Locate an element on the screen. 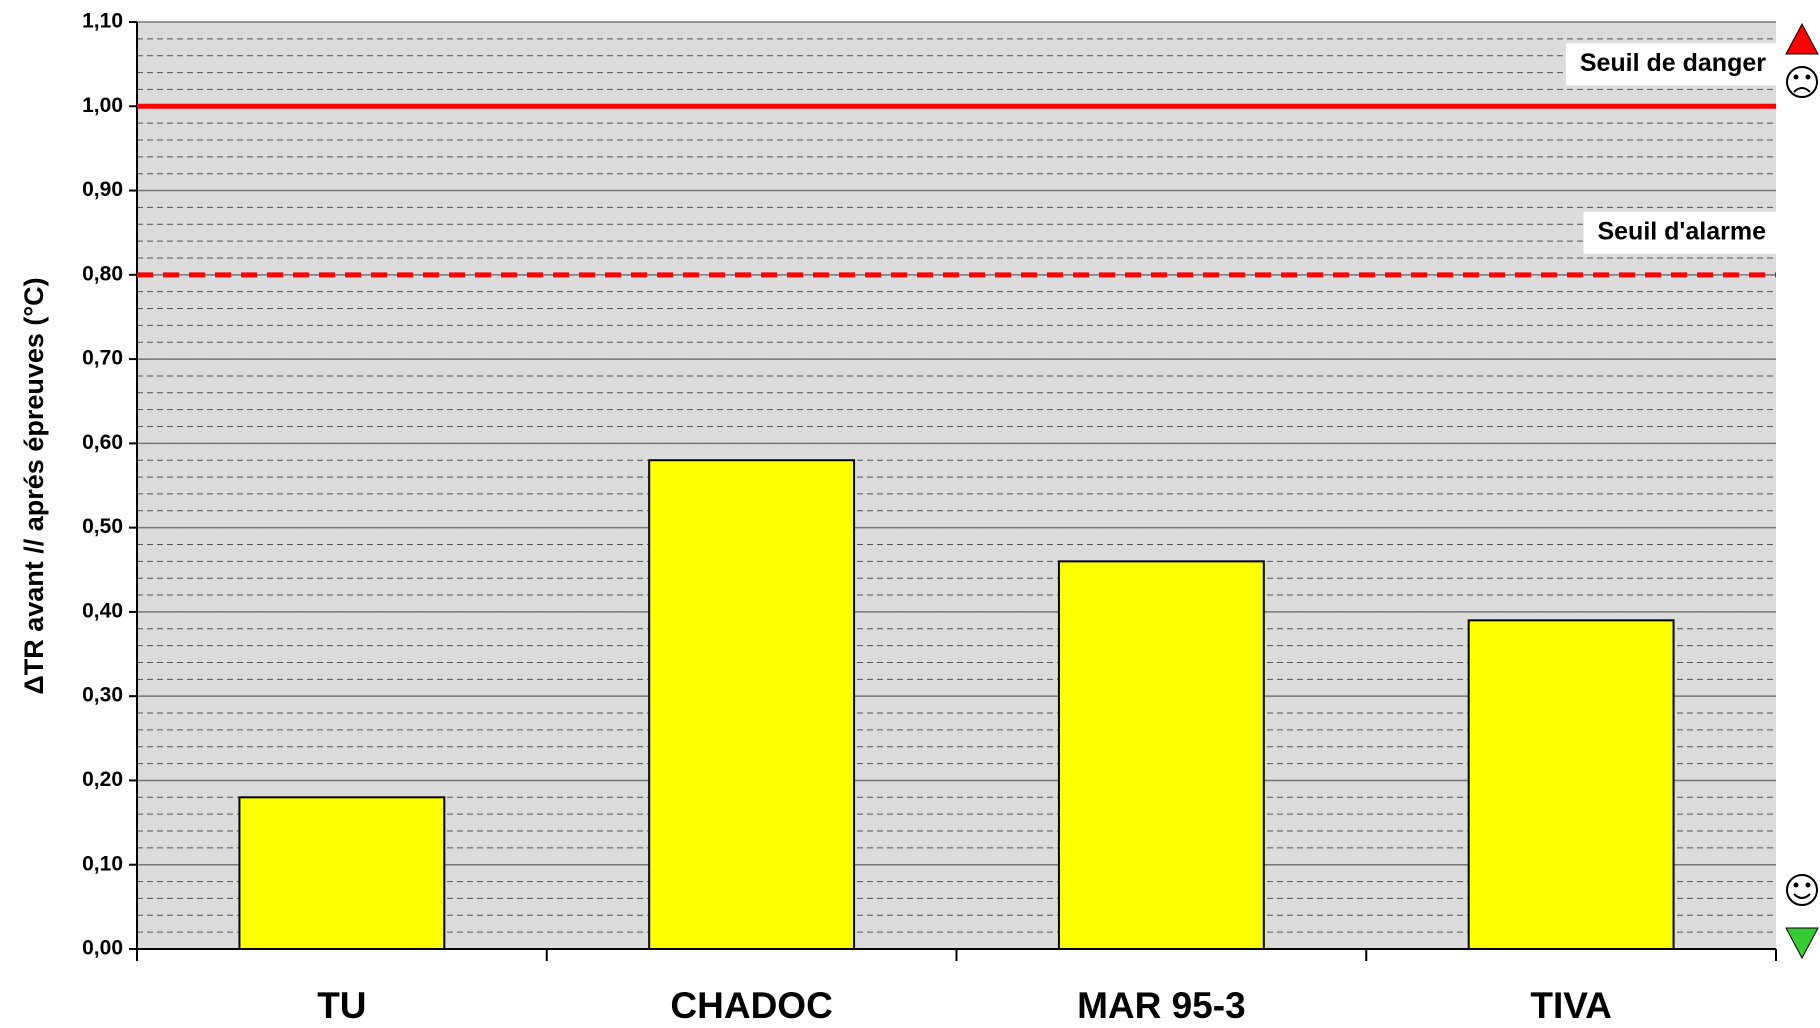  x-tick-label: TU is located at coordinates (341, 1005).